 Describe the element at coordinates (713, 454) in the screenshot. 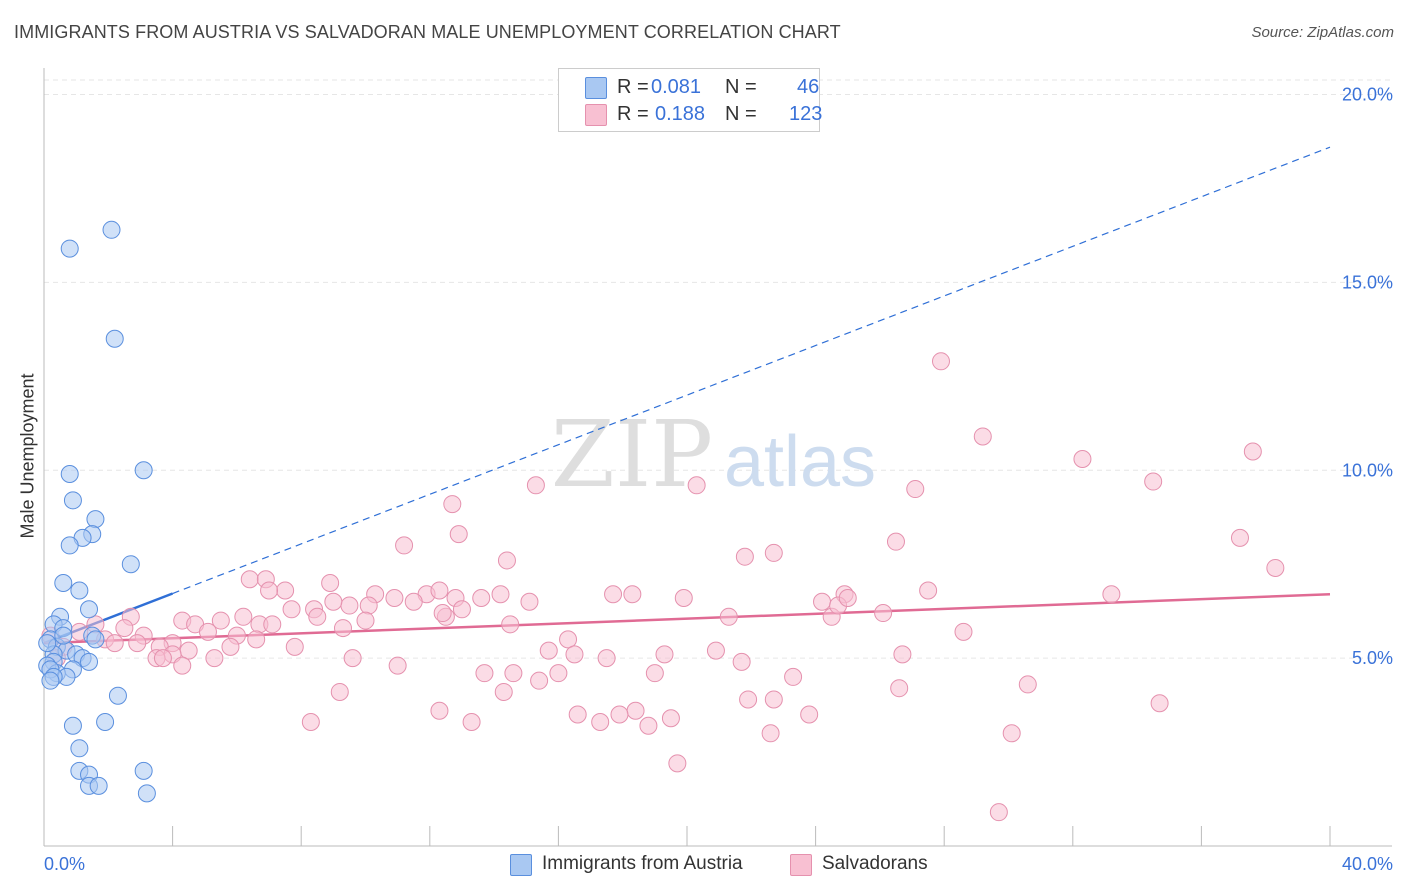

I see `watermark: ZIP atlas` at that location.